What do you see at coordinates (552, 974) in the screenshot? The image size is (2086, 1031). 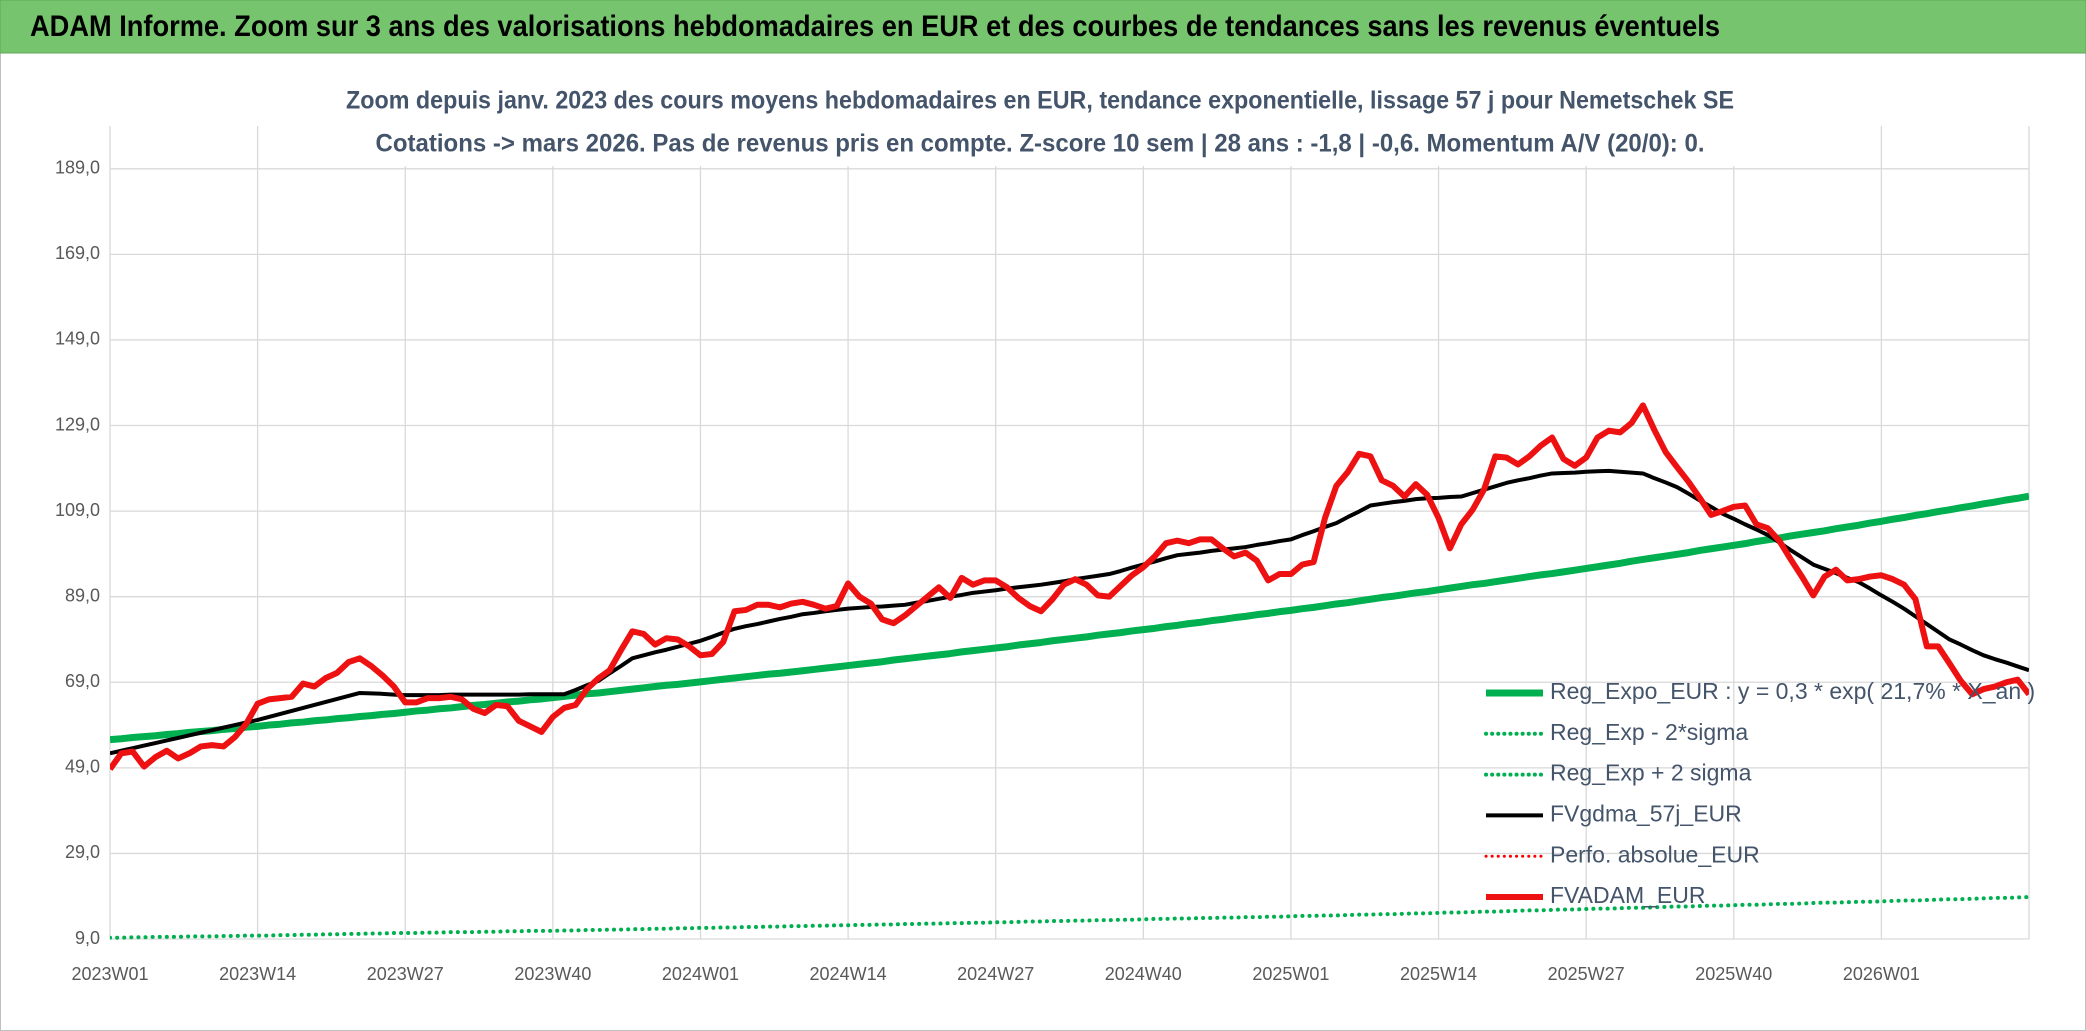 I see `x-tick-label: 2023W40` at bounding box center [552, 974].